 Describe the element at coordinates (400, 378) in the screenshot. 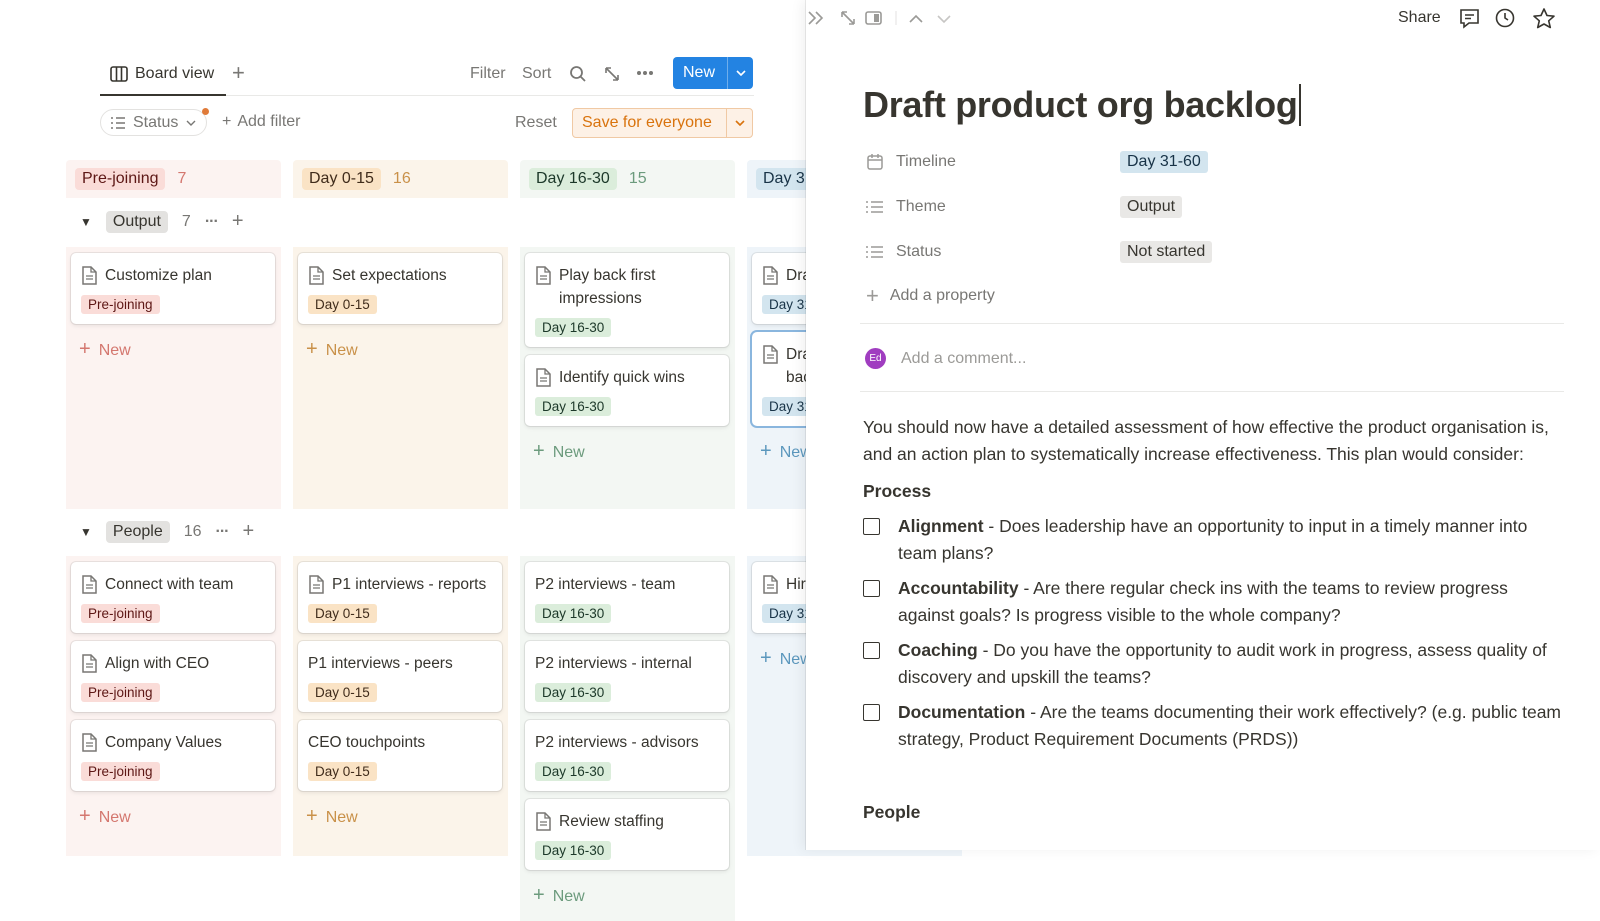

I see `group-cell: Set expectations Day 0-15 + New` at that location.